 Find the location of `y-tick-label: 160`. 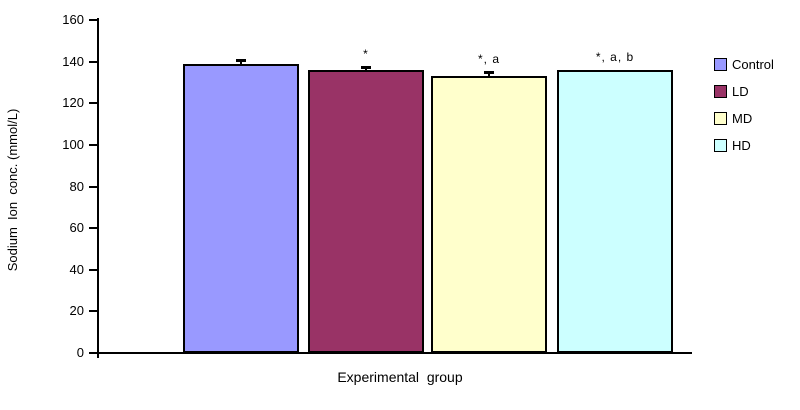

y-tick-label: 160 is located at coordinates (73, 19).